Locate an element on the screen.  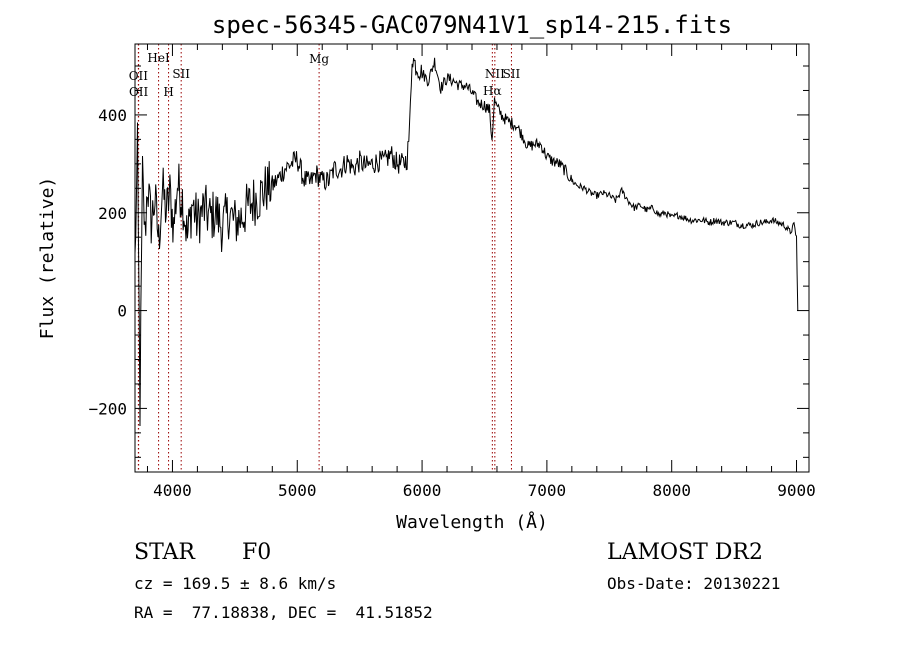
spectral-line-label: OII is located at coordinates (139, 92).